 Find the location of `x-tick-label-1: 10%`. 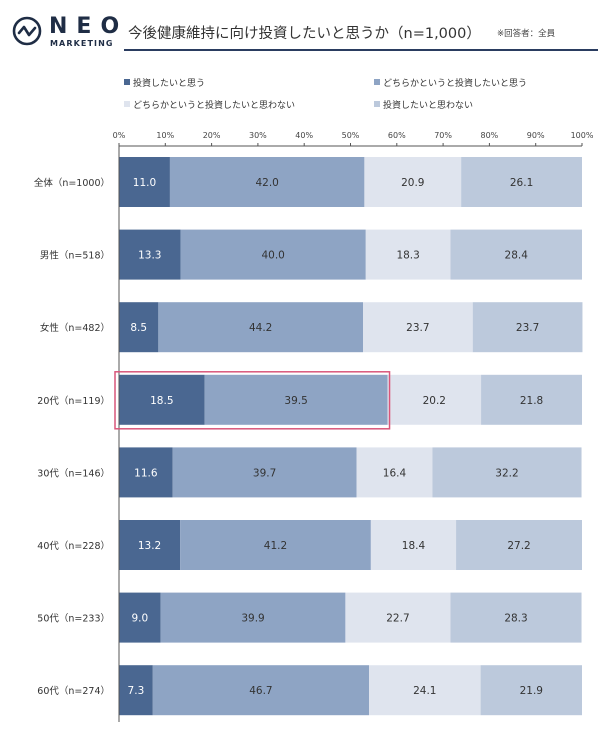

x-tick-label-1: 10% is located at coordinates (165, 135).